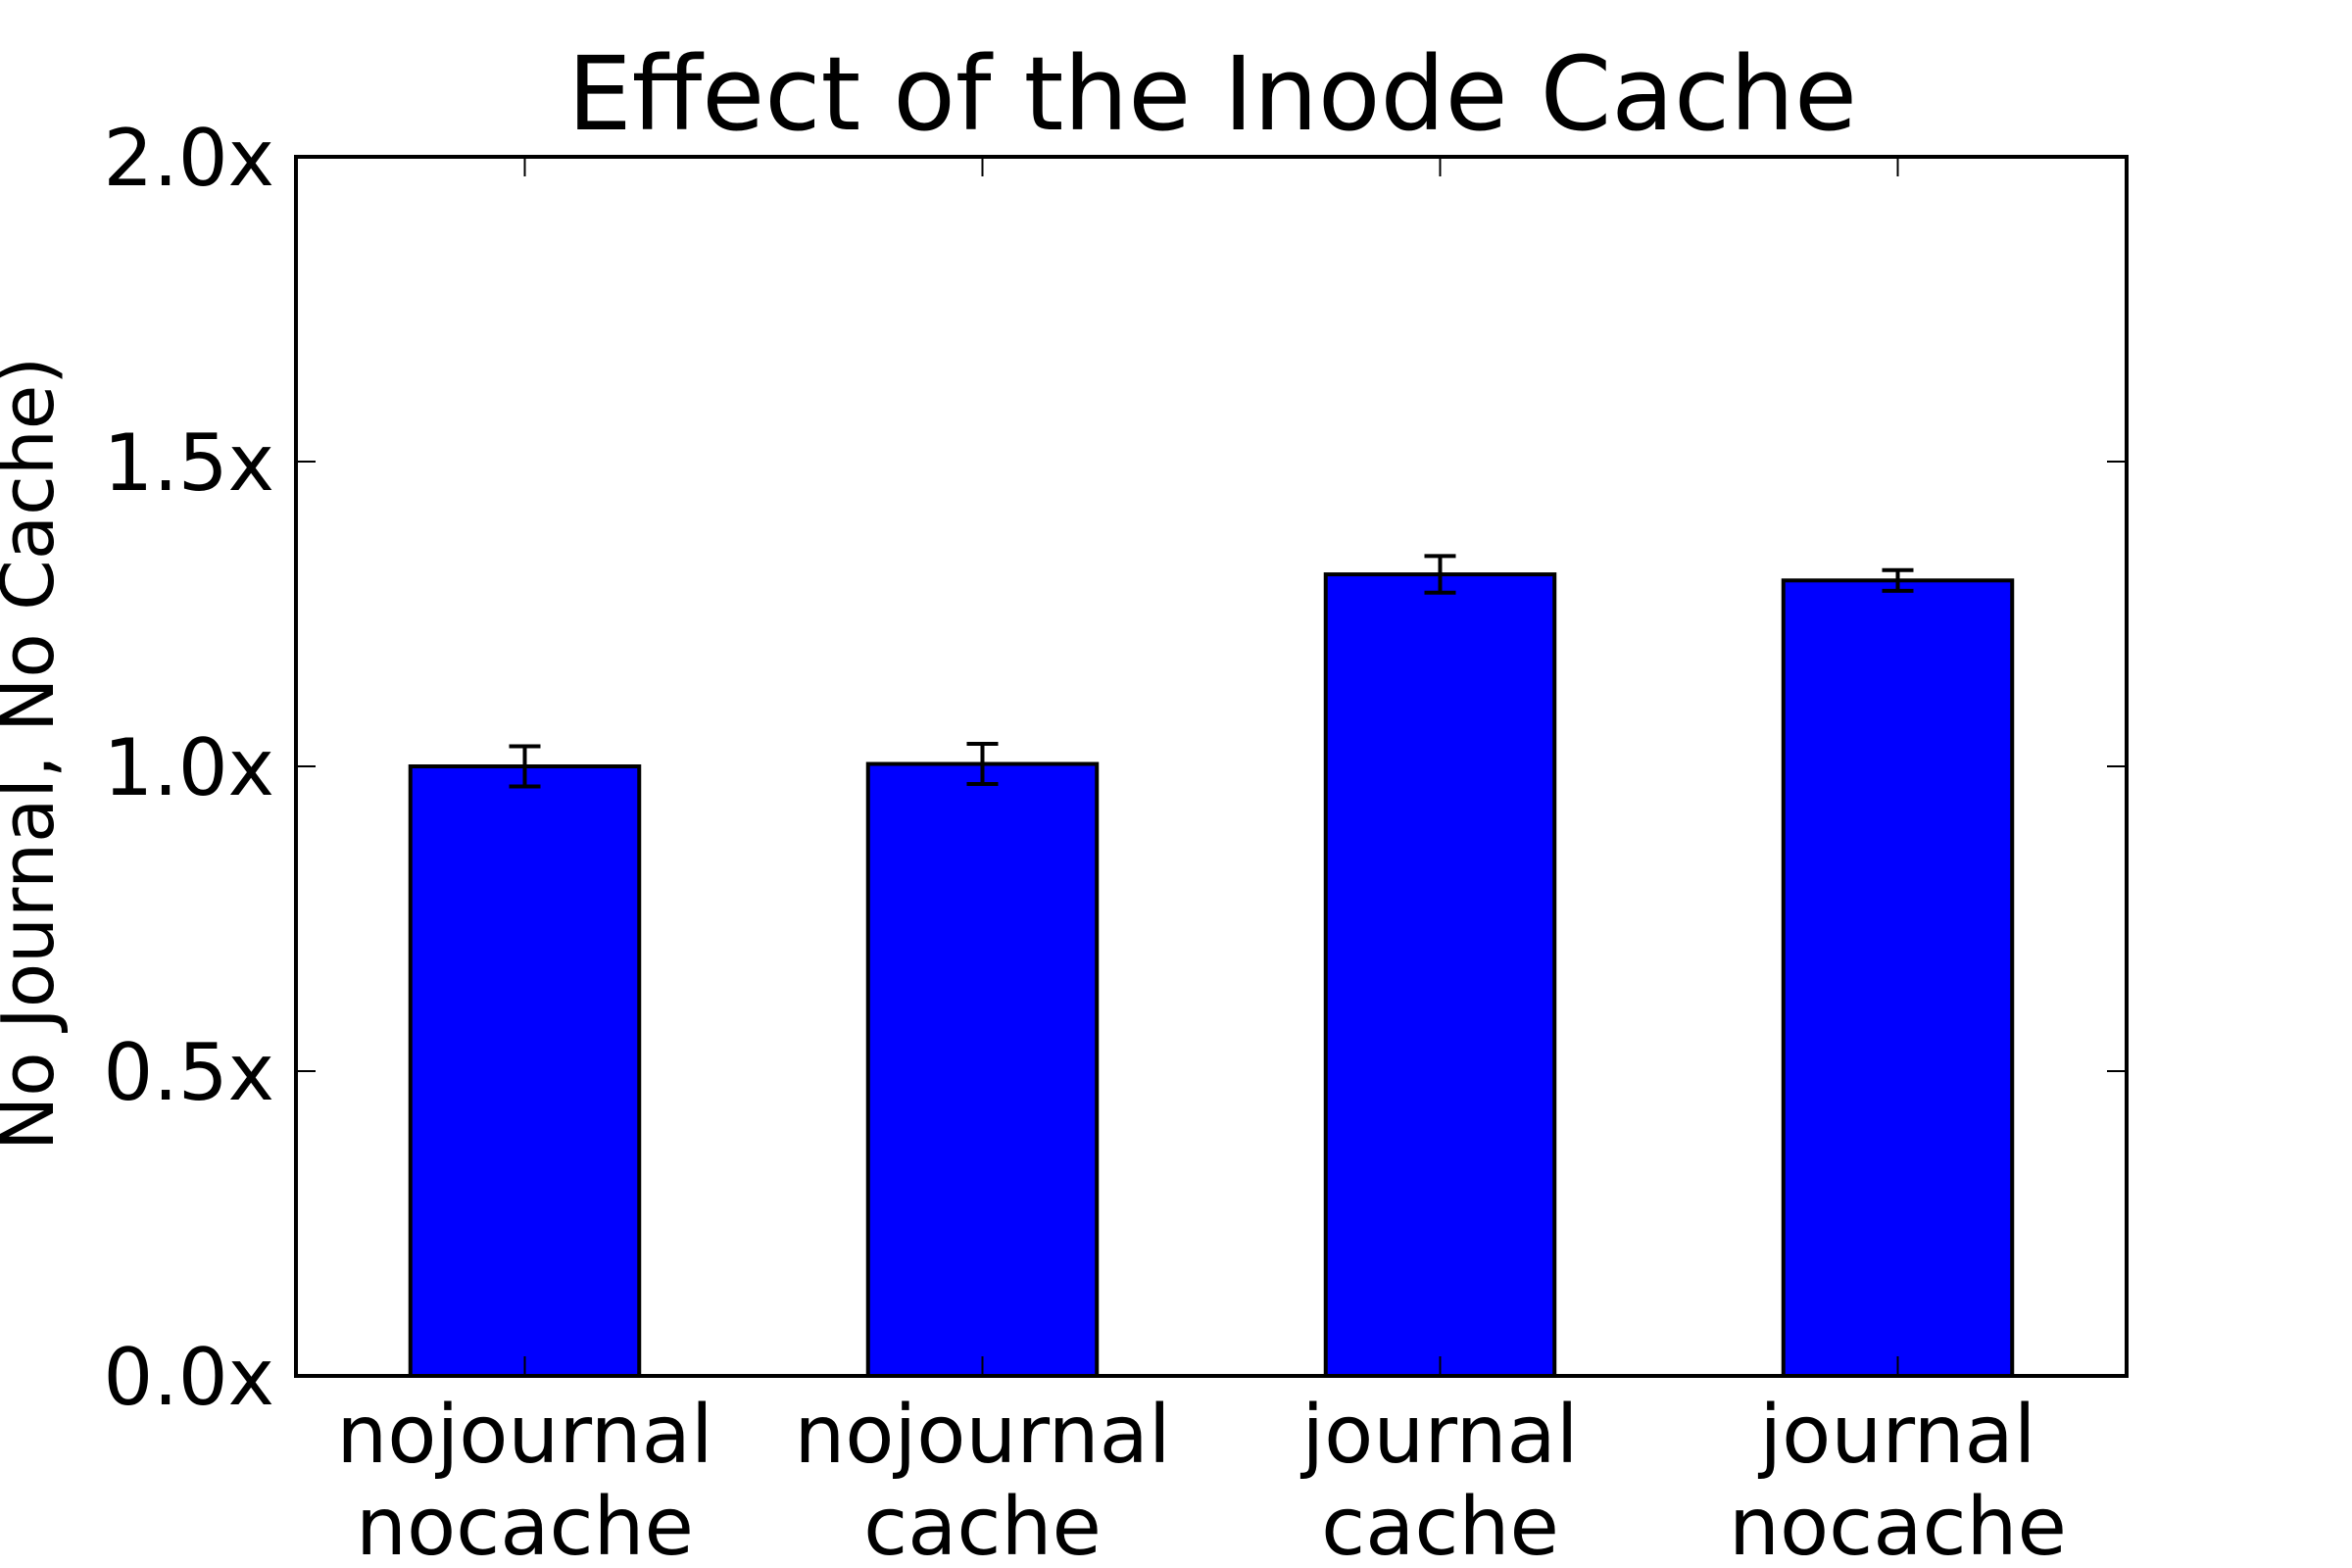 This screenshot has height=1568, width=2352. Describe the element at coordinates (188, 158) in the screenshot. I see `y-tick-label-5: 2.0x` at that location.